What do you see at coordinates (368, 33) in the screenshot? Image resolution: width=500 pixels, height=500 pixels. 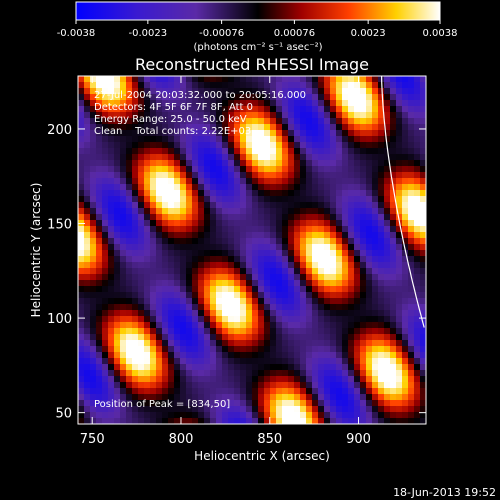 I see `colorbar-tick-label: 0.0023` at bounding box center [368, 33].